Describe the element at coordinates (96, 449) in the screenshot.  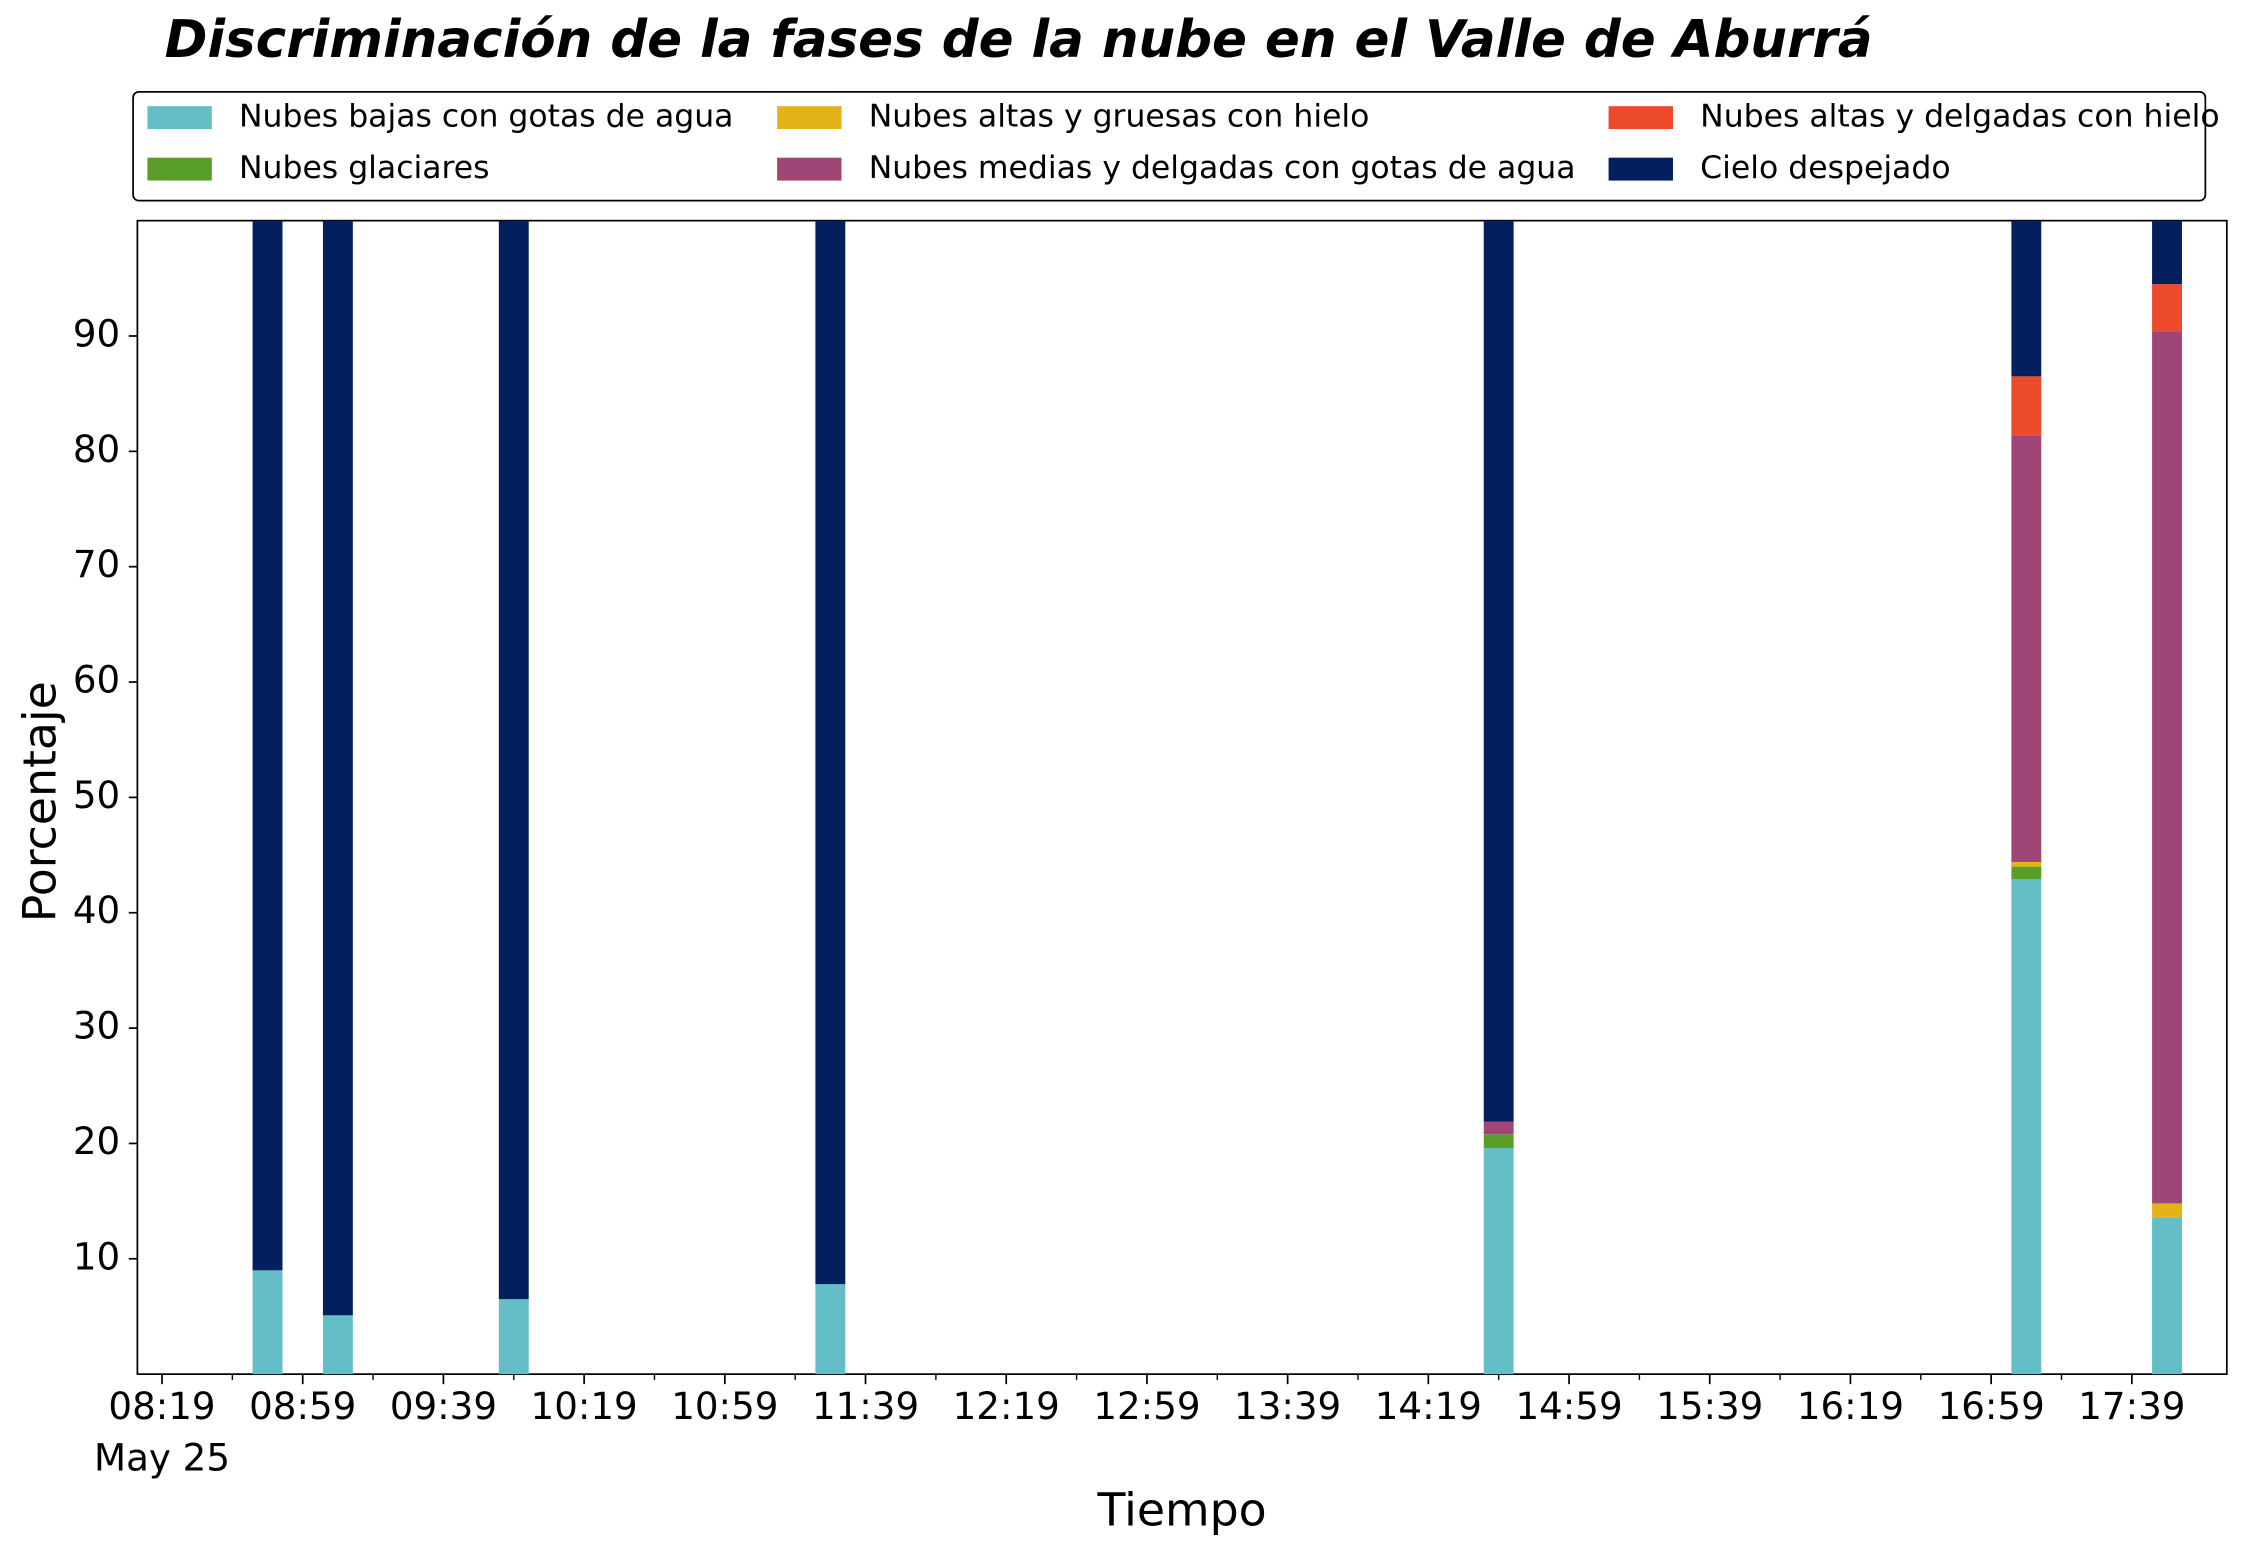
I see `y-tick-label: 80` at that location.